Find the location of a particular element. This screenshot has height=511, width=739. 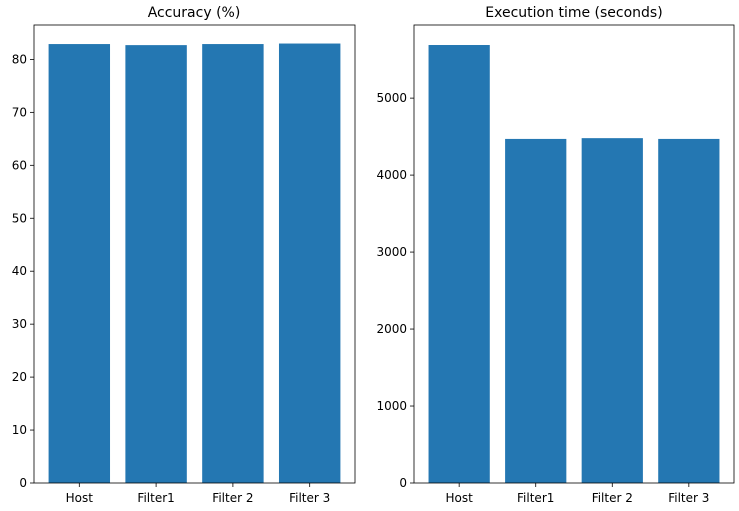

execution-time-x-tick-label: Filter1 is located at coordinates (535, 498).